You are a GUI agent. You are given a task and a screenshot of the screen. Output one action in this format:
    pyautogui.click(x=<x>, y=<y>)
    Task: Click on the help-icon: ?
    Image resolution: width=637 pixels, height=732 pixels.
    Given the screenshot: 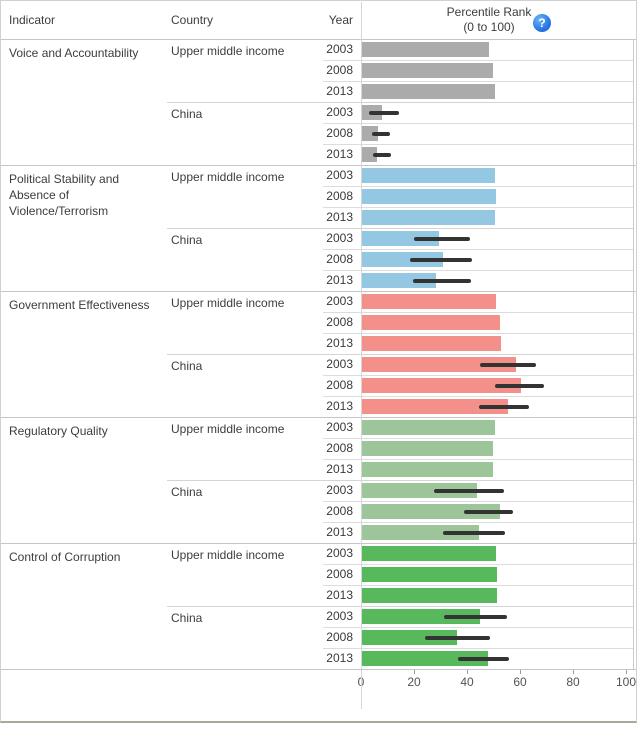 What is the action you would take?
    pyautogui.click(x=542, y=23)
    